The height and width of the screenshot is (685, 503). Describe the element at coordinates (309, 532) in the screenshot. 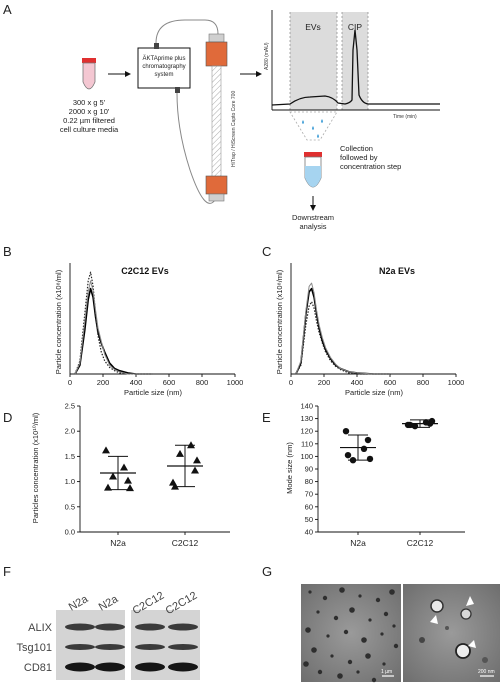

I see `y-tick-label: 40` at that location.